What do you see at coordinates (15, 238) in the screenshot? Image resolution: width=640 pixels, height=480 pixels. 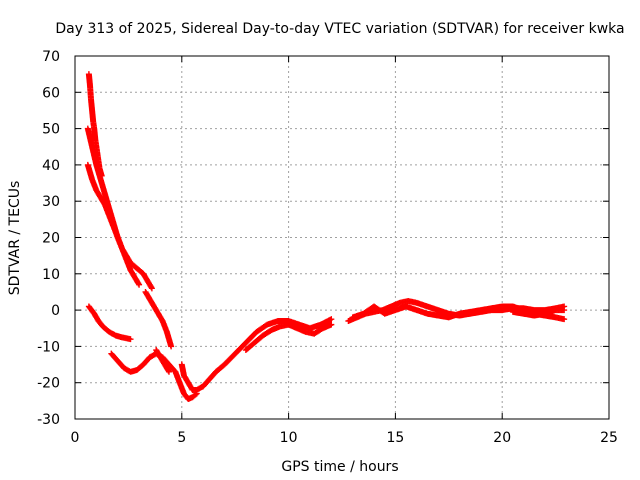 I see `y-axis-label: SDTVAR / TECUs` at bounding box center [15, 238].